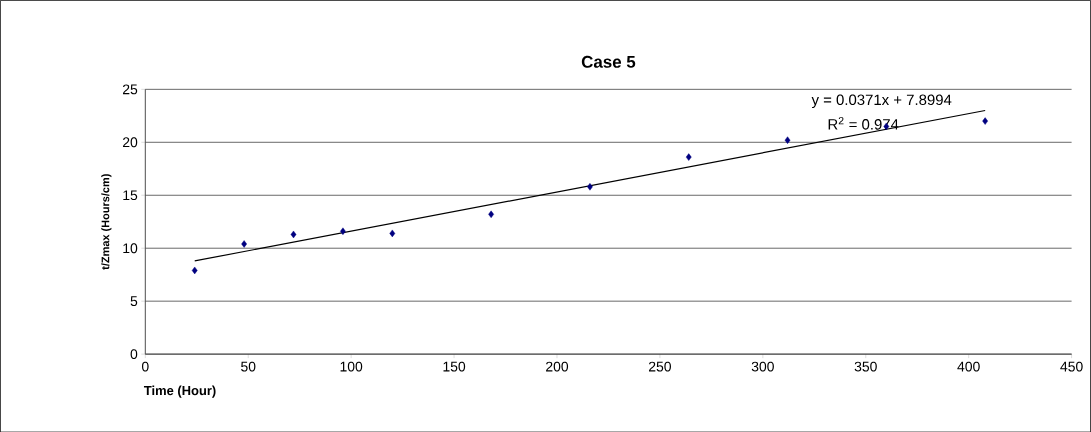 This screenshot has width=1091, height=432. What do you see at coordinates (968, 366) in the screenshot?
I see `x-tick-label: 400` at bounding box center [968, 366].